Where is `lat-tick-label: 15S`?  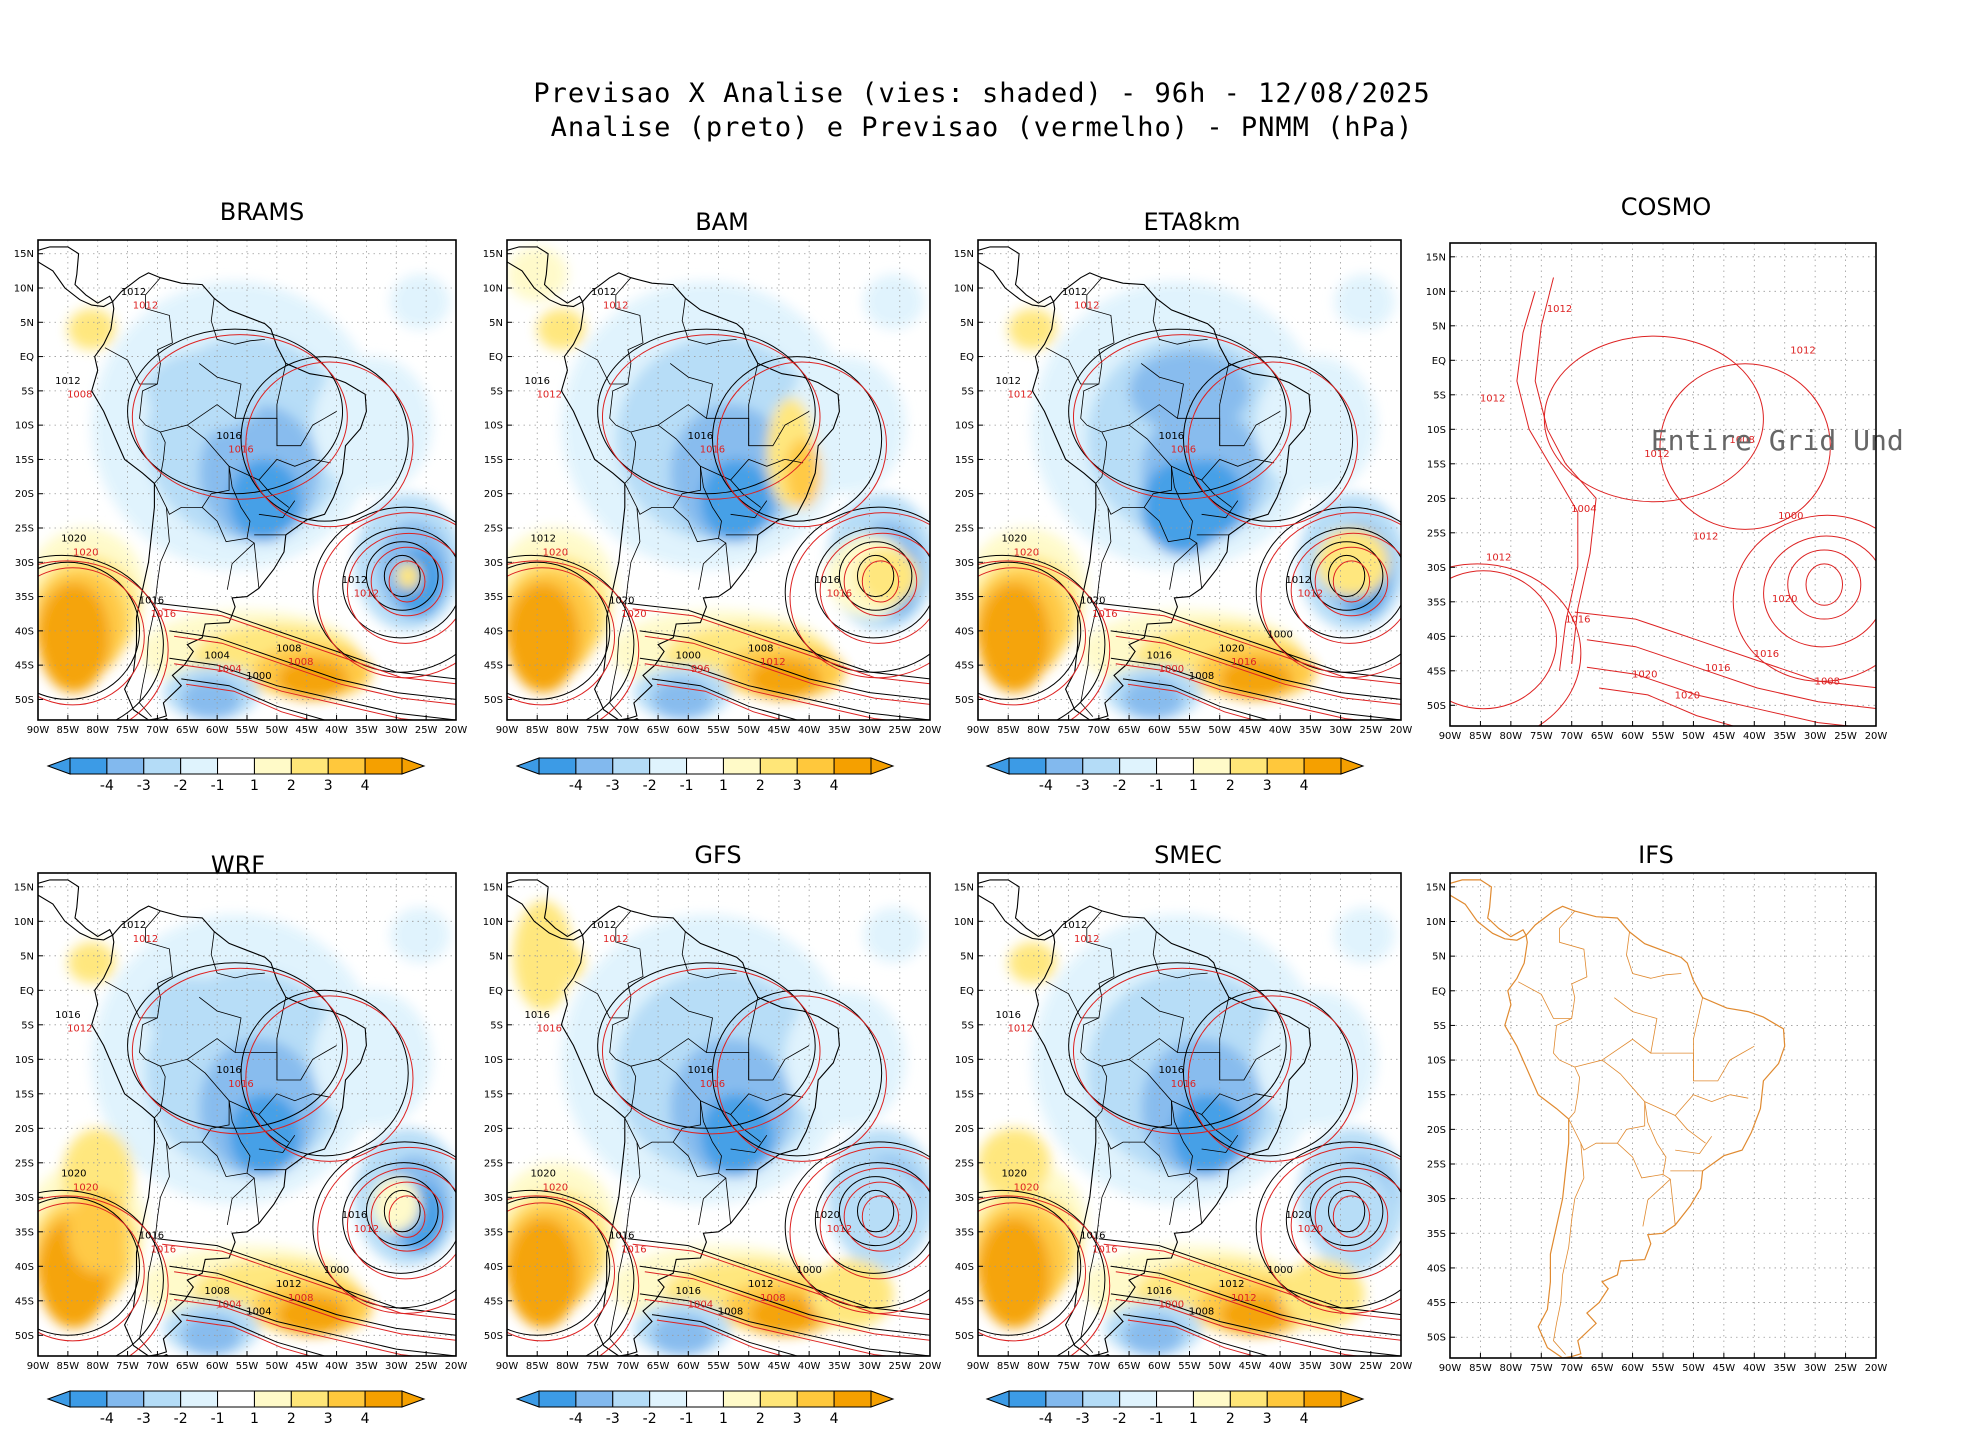
lat-tick-label: 15S is located at coordinates (964, 1094).